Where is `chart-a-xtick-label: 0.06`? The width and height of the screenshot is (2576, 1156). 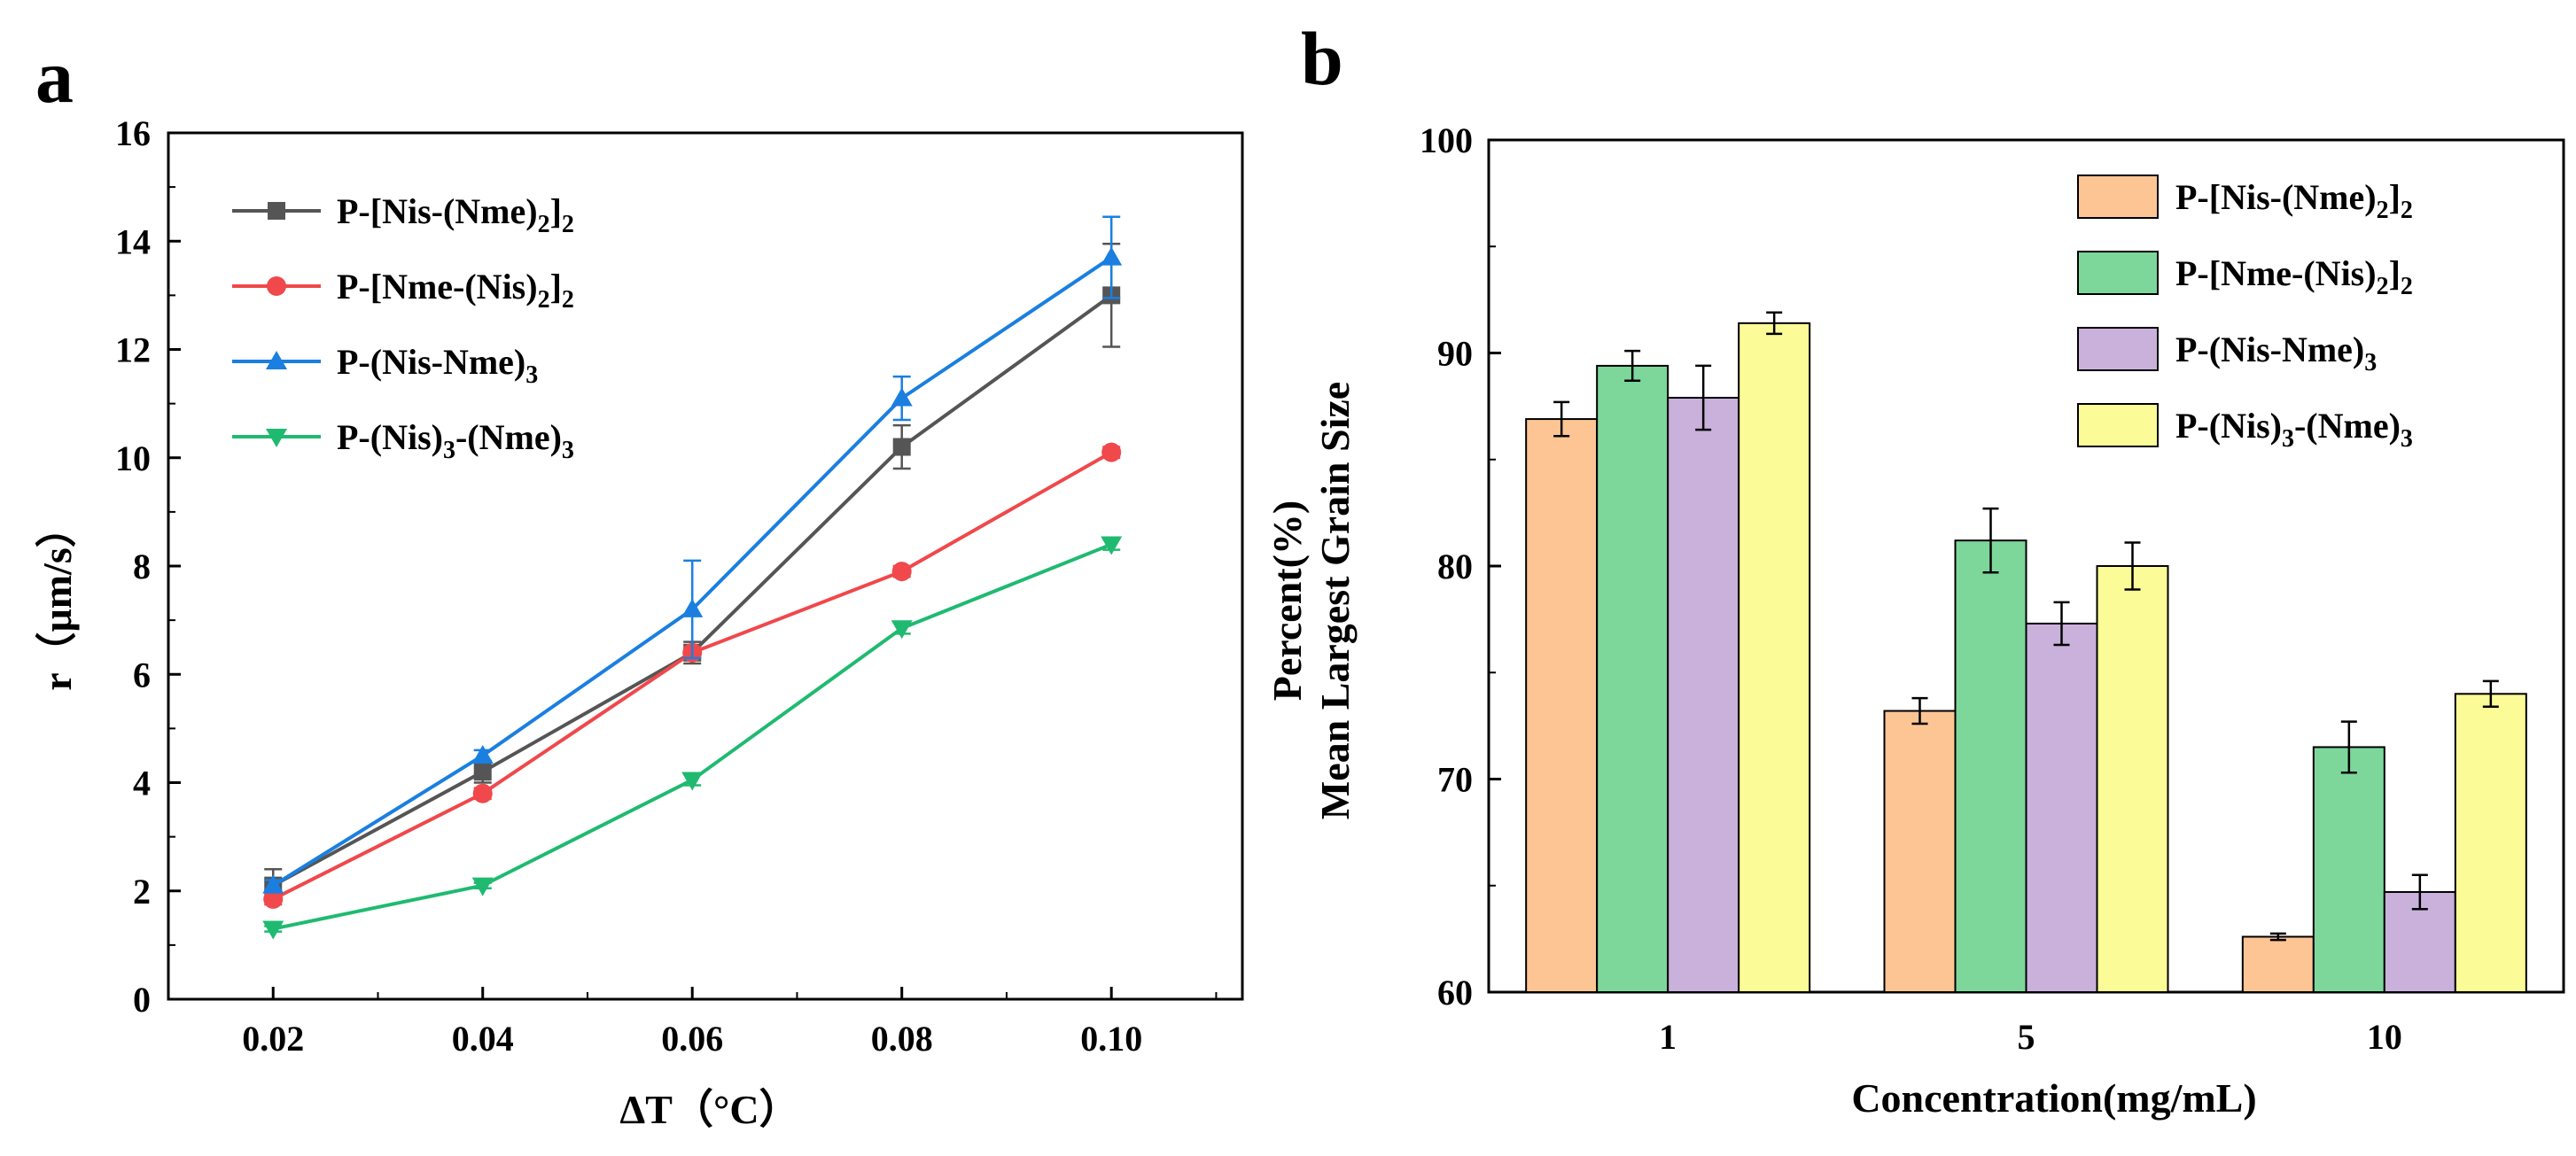 chart-a-xtick-label: 0.06 is located at coordinates (692, 1039).